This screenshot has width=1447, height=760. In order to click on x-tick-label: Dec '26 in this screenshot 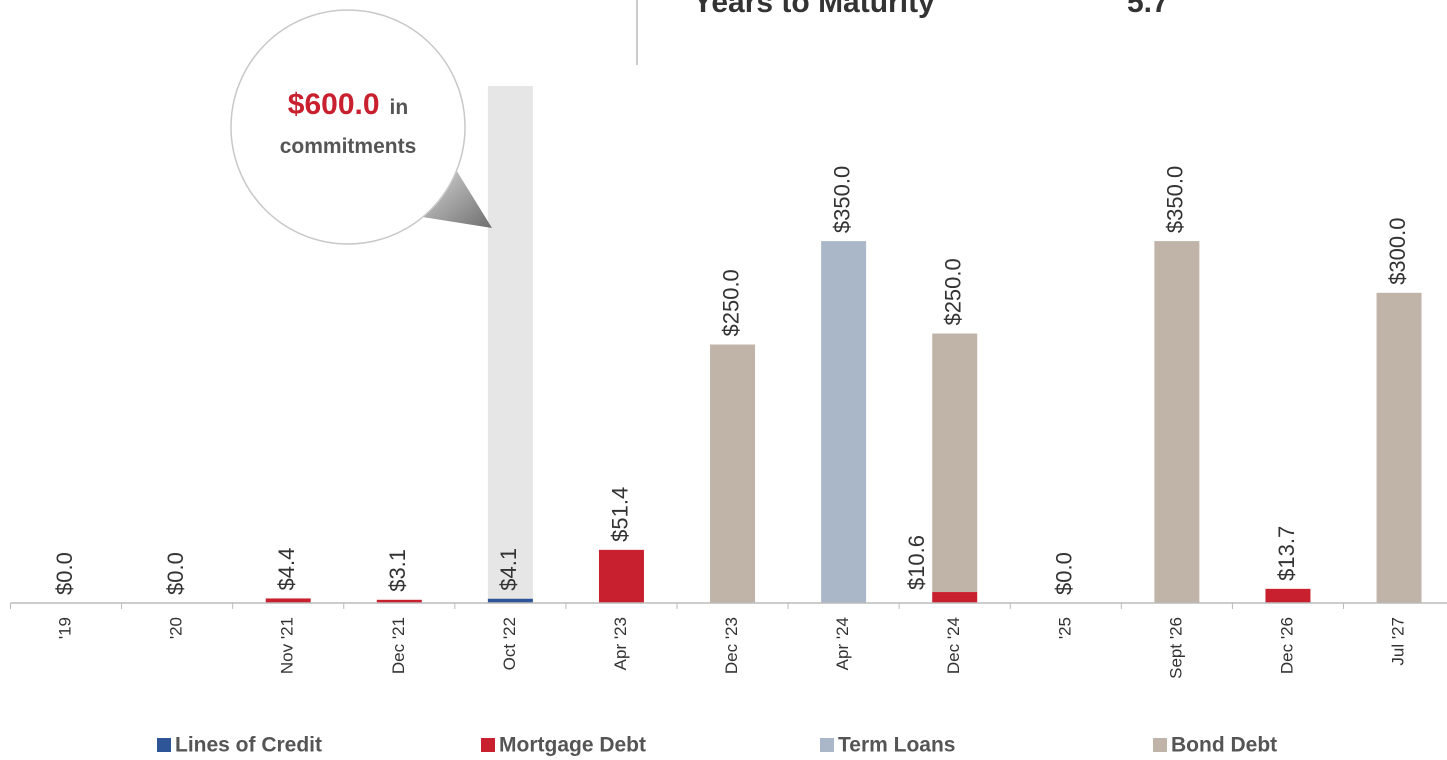, I will do `click(1286, 645)`.